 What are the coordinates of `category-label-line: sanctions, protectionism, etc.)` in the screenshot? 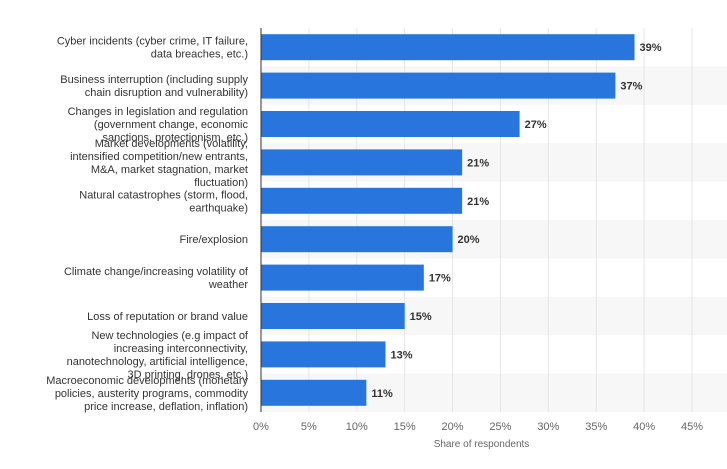 It's located at (175, 138).